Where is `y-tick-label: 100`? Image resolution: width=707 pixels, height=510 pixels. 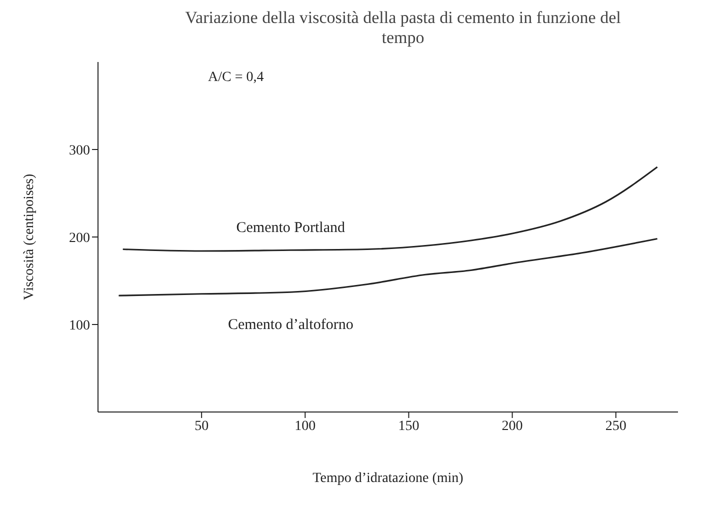 y-tick-label: 100 is located at coordinates (79, 326).